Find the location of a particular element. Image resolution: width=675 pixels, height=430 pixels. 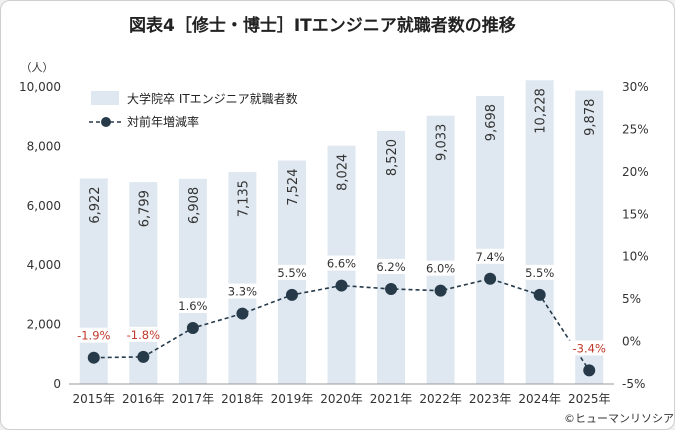

growth-rate-label: -1.8% is located at coordinates (143, 335).